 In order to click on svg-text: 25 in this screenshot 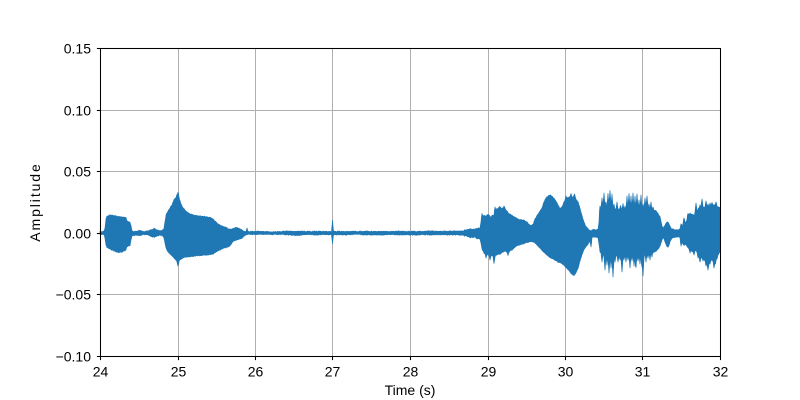, I will do `click(179, 372)`.